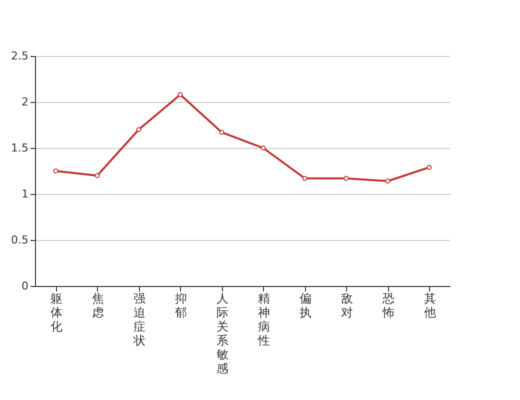 Image resolution: width=520 pixels, height=400 pixels. What do you see at coordinates (25, 194) in the screenshot?
I see `y-tick-label: 1` at bounding box center [25, 194].